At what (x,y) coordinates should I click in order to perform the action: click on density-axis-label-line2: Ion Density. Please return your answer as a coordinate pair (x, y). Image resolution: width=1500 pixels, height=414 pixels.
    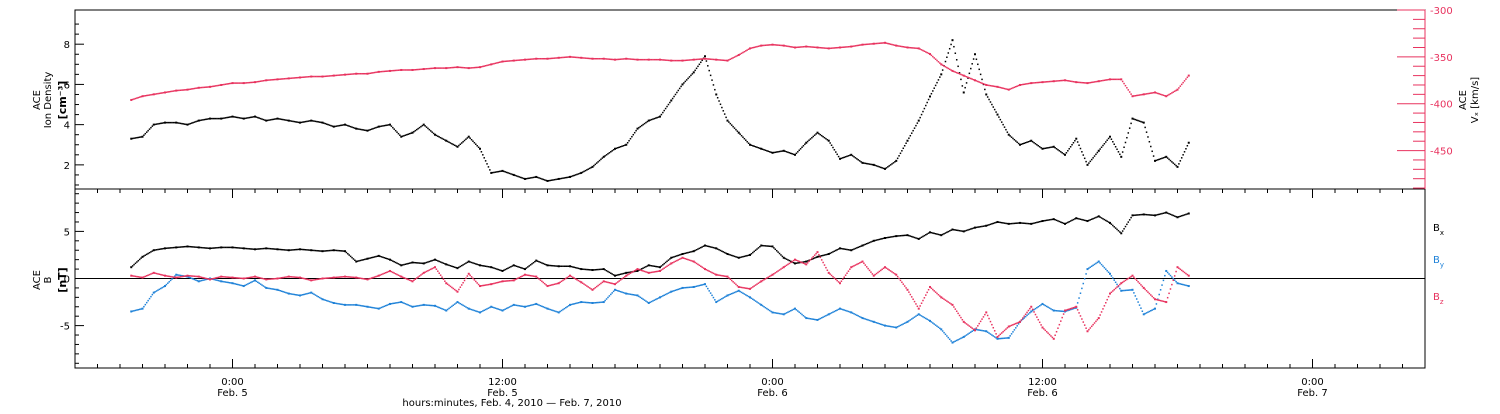
    Looking at the image, I should click on (48, 100).